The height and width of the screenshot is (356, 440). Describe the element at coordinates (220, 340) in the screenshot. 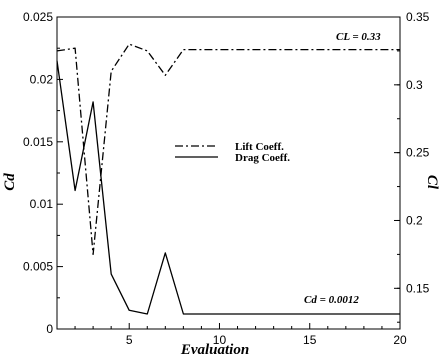

I see `x-tick-label: 10` at that location.